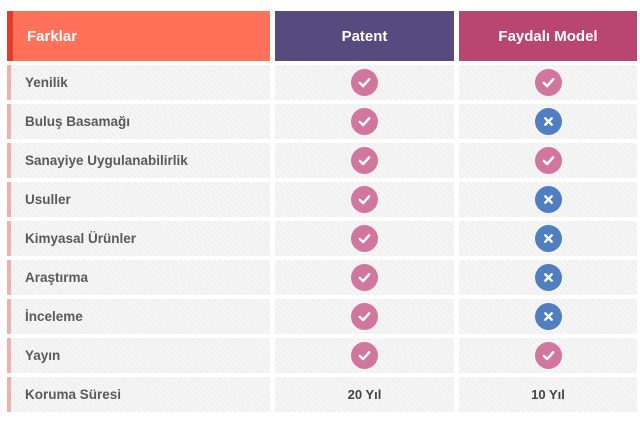 The image size is (640, 423). Describe the element at coordinates (138, 238) in the screenshot. I see `row-label-cell: Kimyasal Ürünler` at that location.